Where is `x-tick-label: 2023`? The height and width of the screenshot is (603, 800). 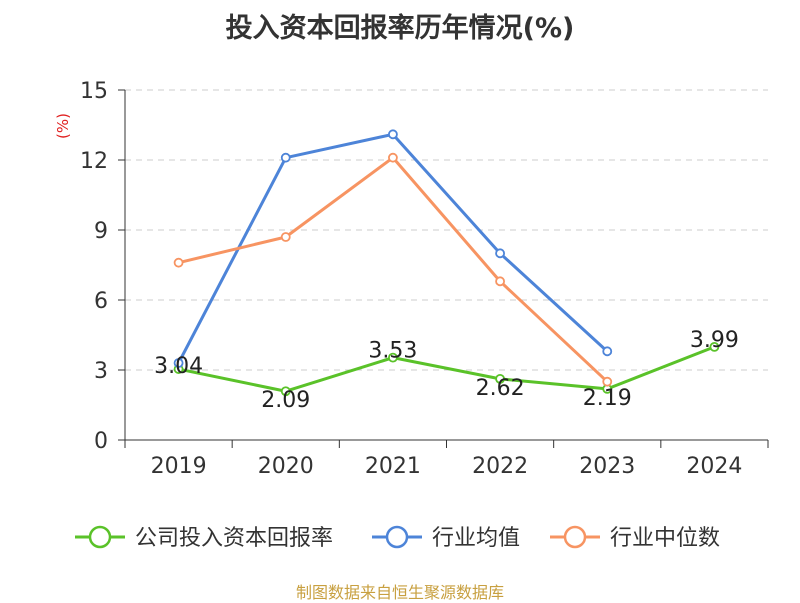
x-tick-label: 2023 is located at coordinates (607, 466).